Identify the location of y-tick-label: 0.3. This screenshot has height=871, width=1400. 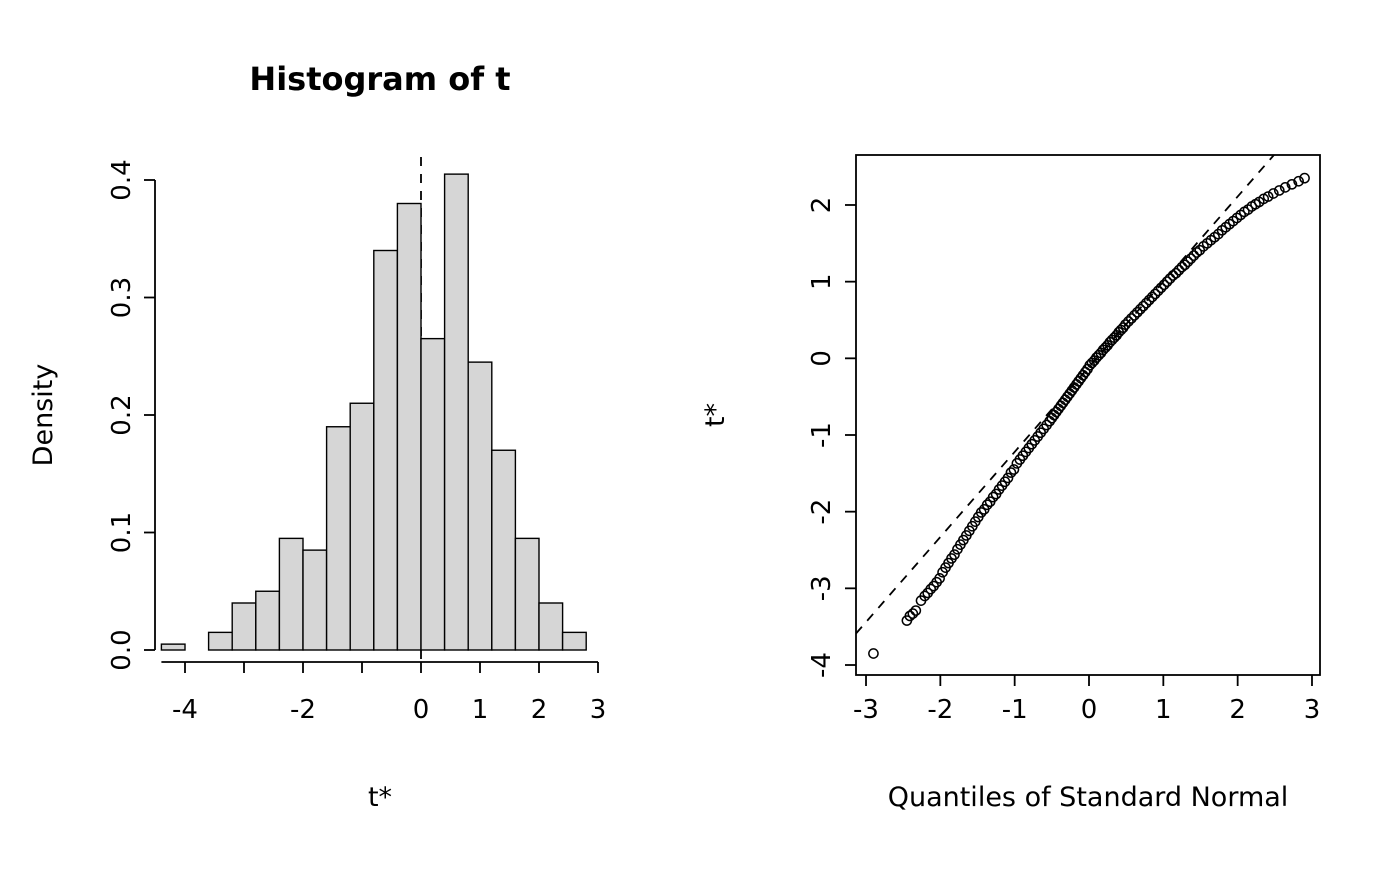
(122, 297).